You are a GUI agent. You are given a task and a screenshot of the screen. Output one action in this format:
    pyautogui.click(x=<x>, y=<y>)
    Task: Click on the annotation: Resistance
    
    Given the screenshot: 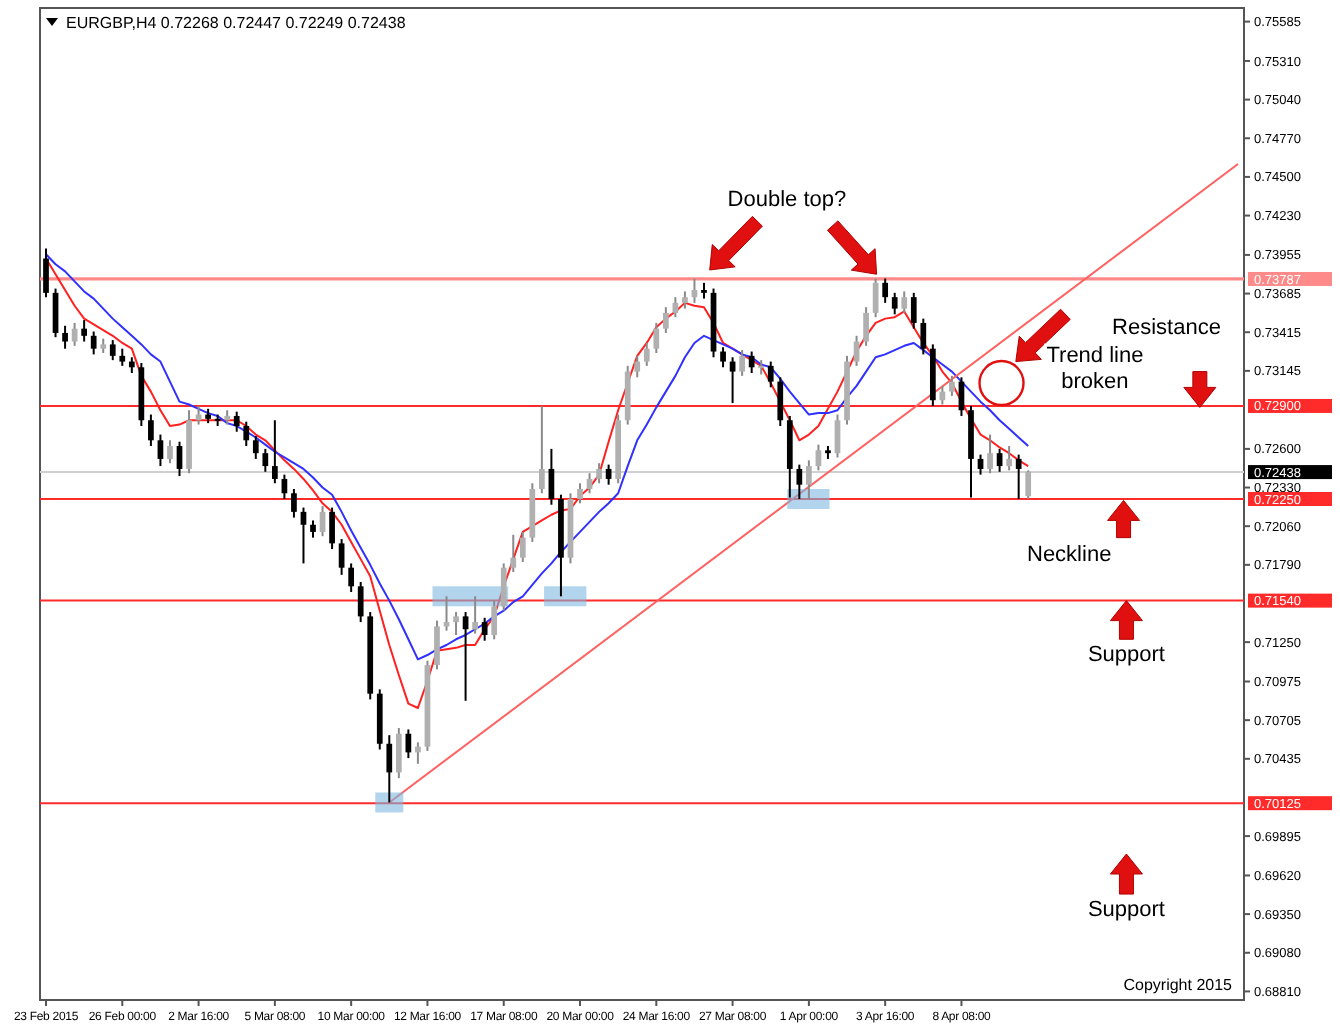 What is the action you would take?
    pyautogui.click(x=1166, y=328)
    